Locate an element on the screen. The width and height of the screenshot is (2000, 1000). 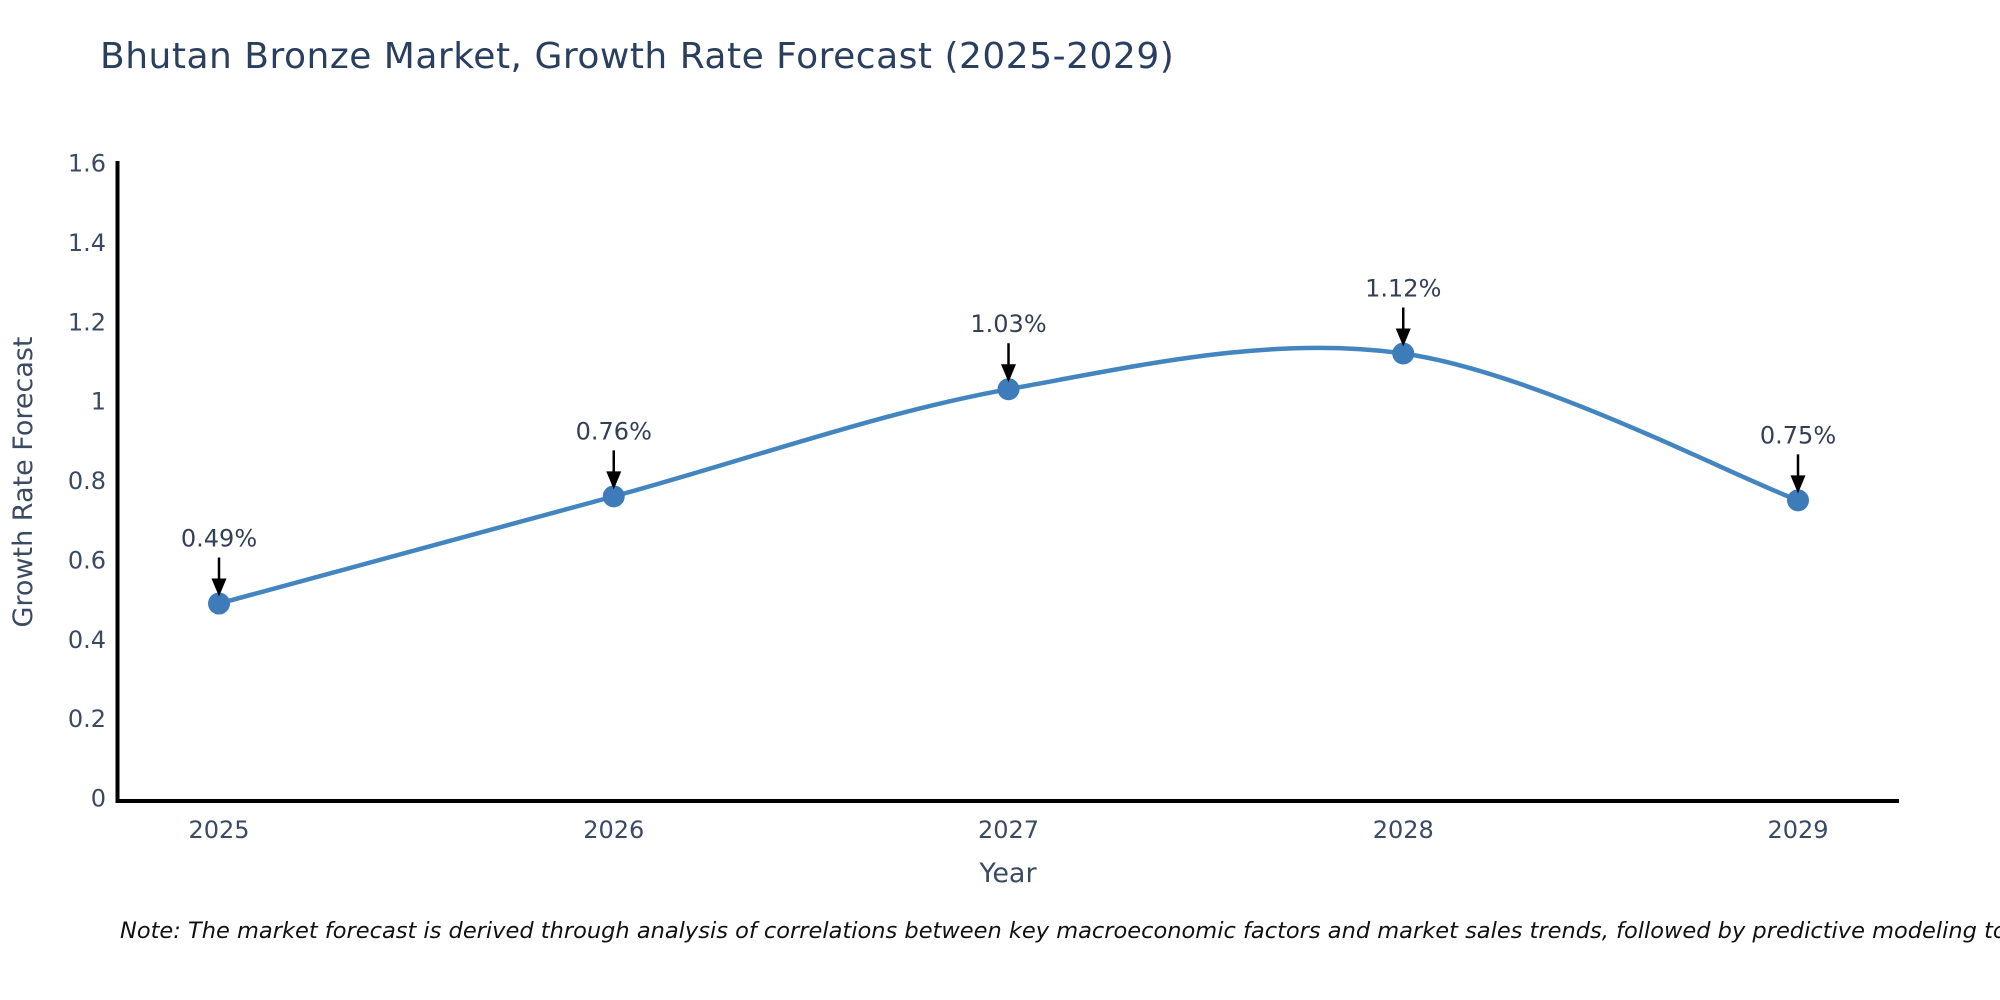
x-axis-ticks: 2025 2026 2027 2028 2029 is located at coordinates (1008, 830).